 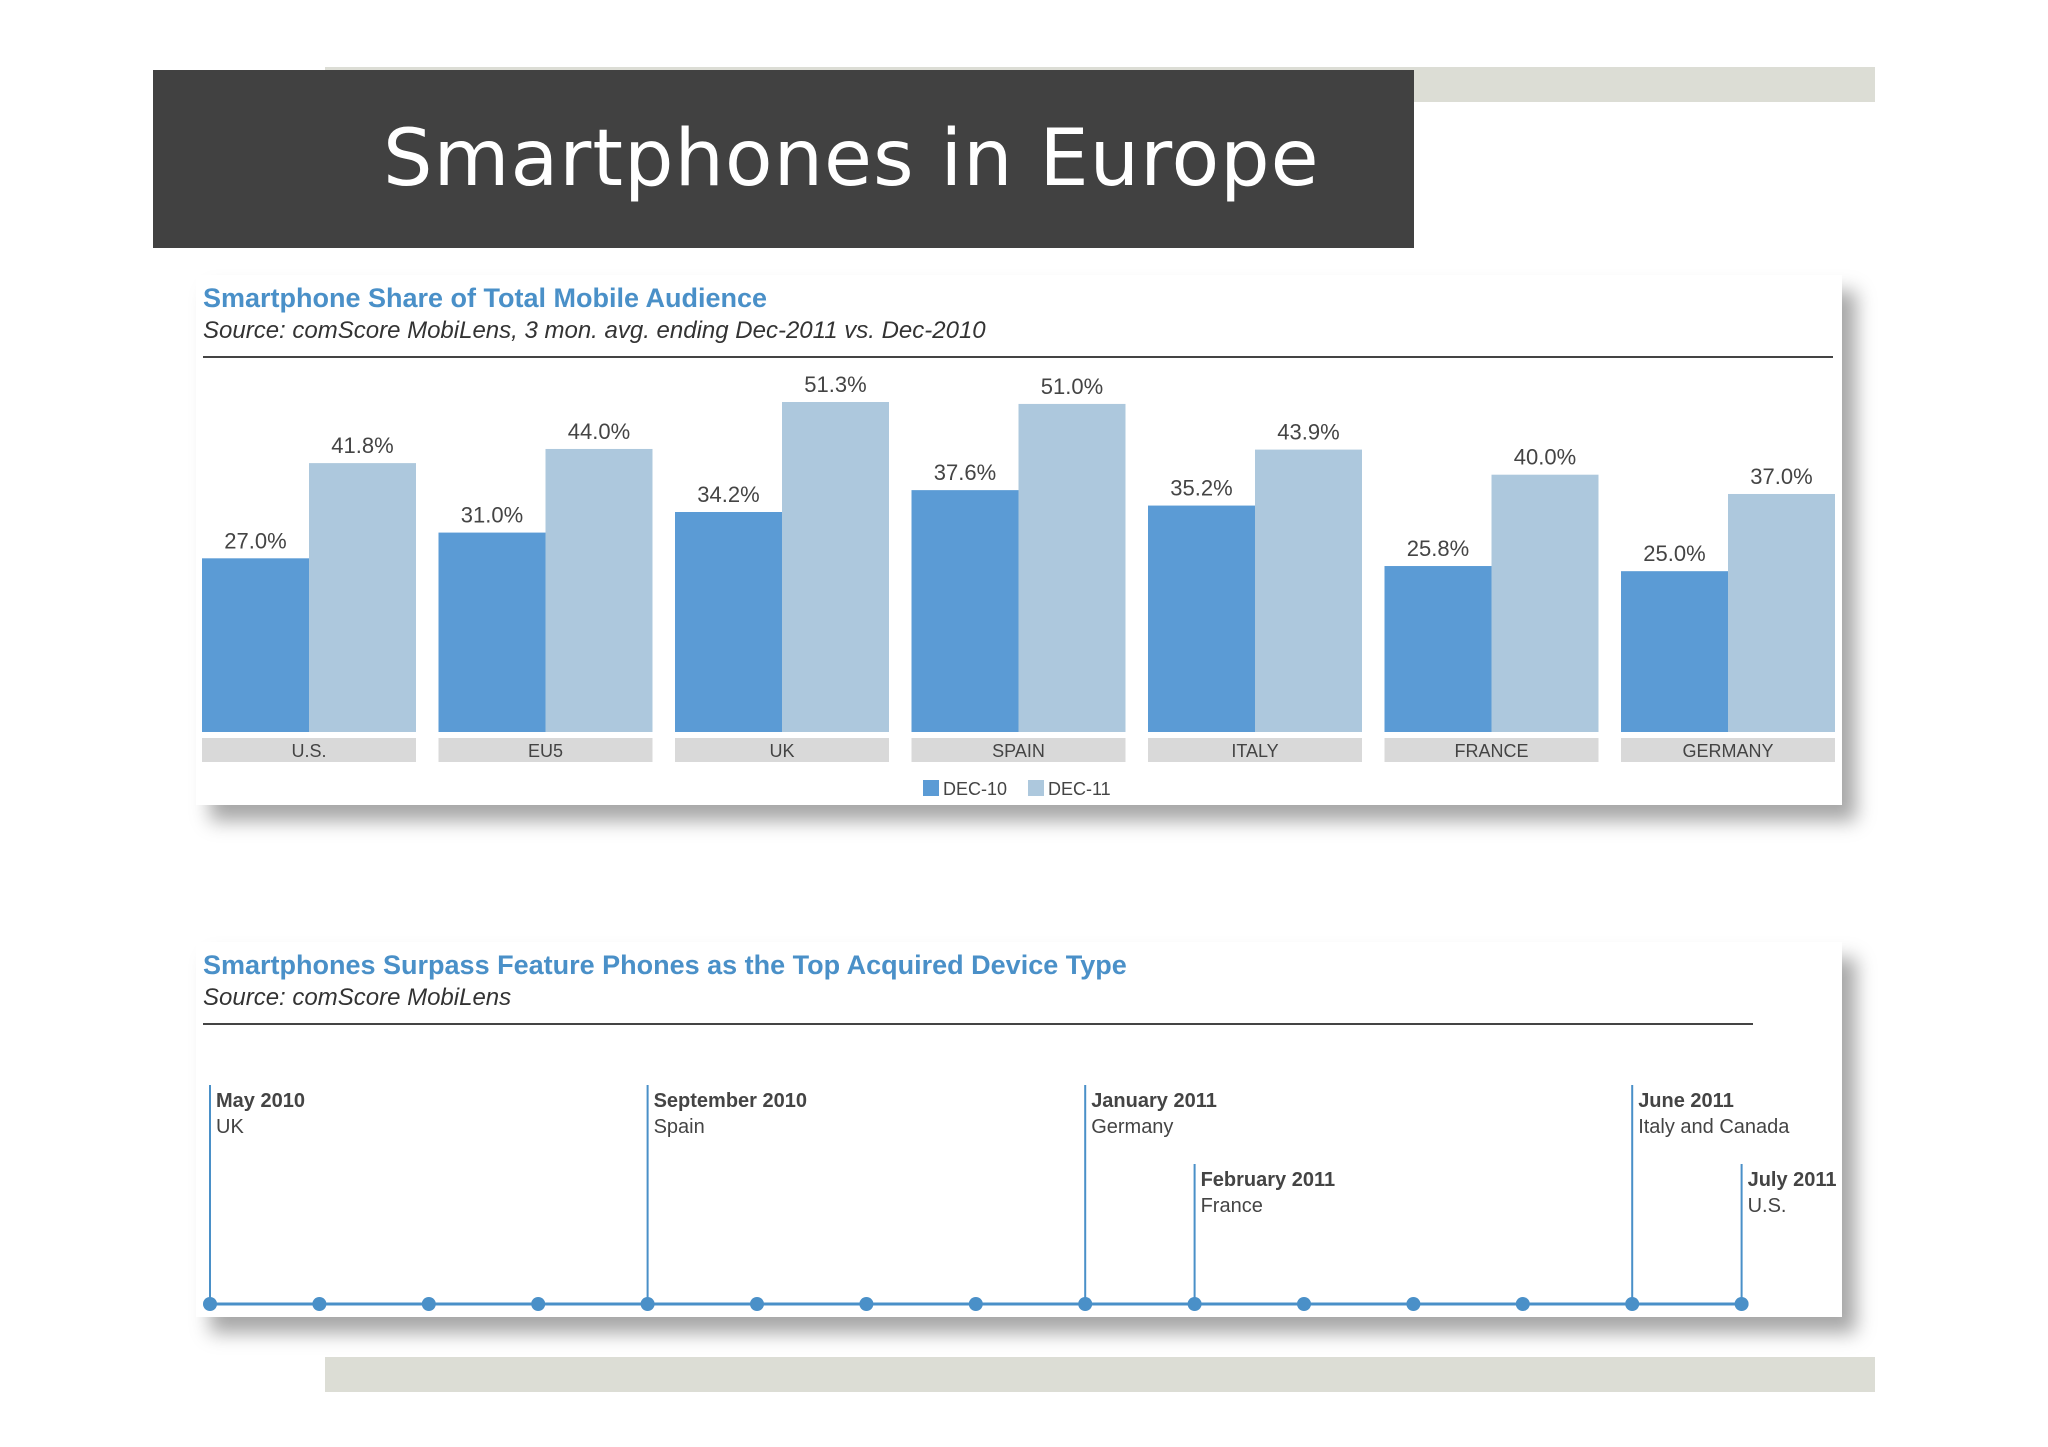 I want to click on data-label: 34.2%, so click(x=728, y=494).